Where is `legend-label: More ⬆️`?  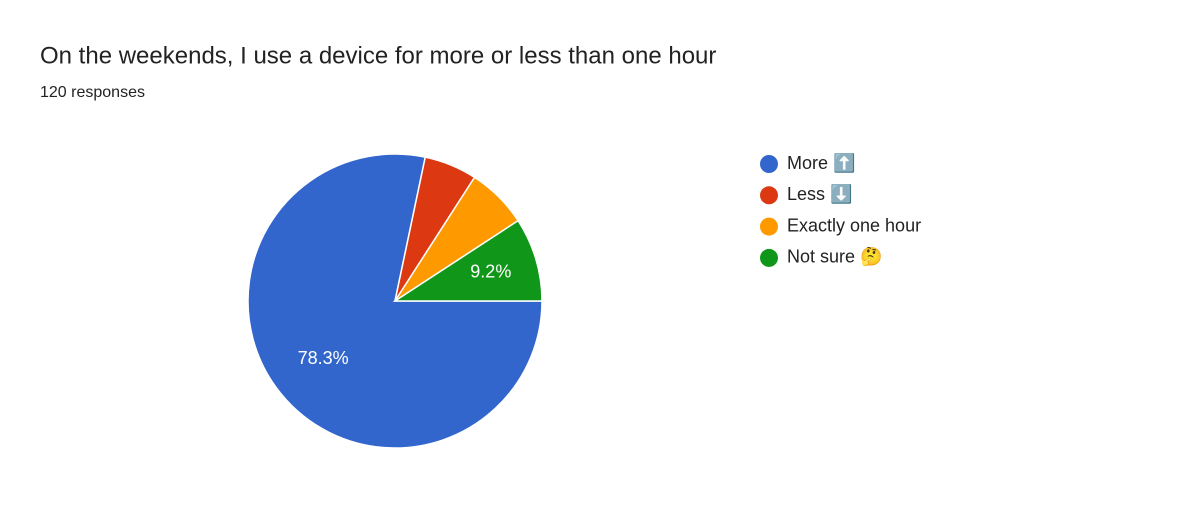
legend-label: More ⬆️ is located at coordinates (821, 162).